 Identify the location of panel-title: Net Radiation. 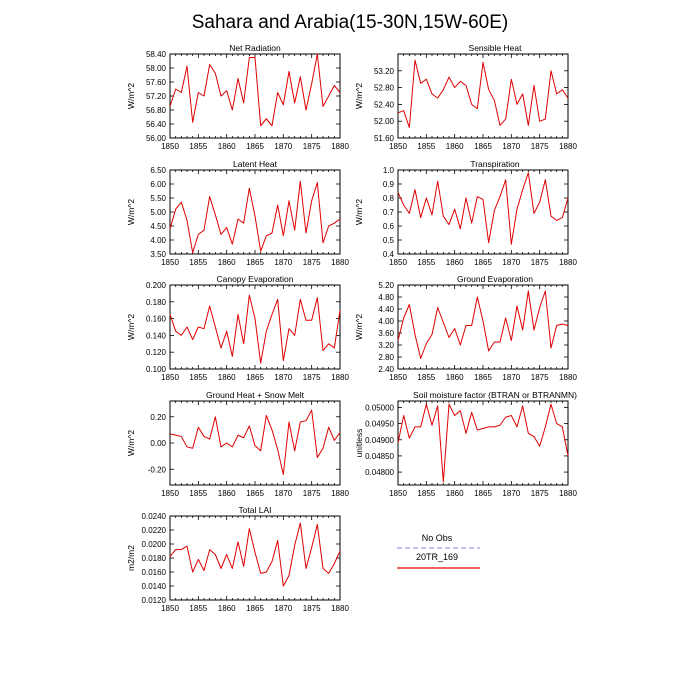
(255, 48).